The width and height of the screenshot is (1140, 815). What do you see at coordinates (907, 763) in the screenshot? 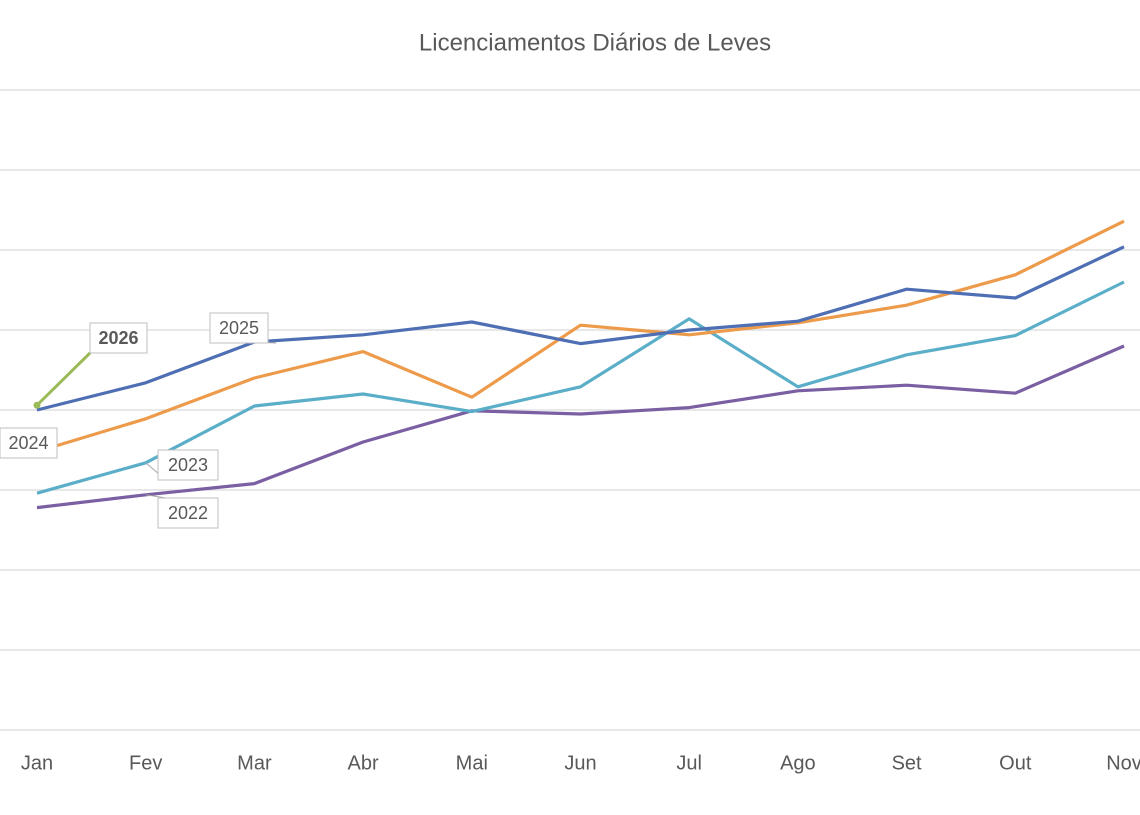
I see `x-tick-label: Set` at bounding box center [907, 763].